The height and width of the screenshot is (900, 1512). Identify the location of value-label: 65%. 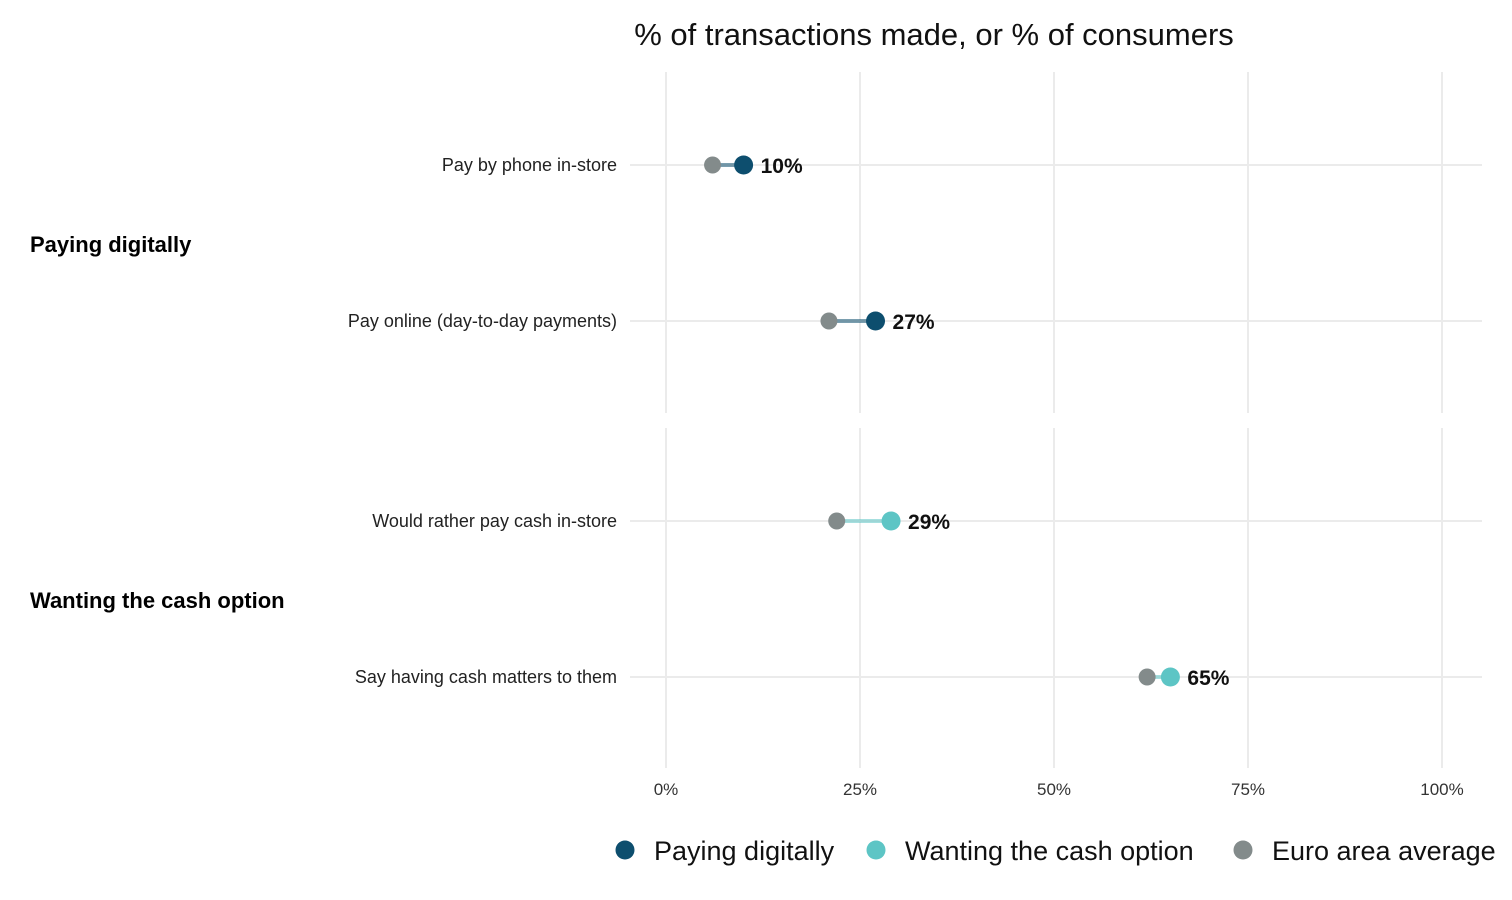
(1208, 678).